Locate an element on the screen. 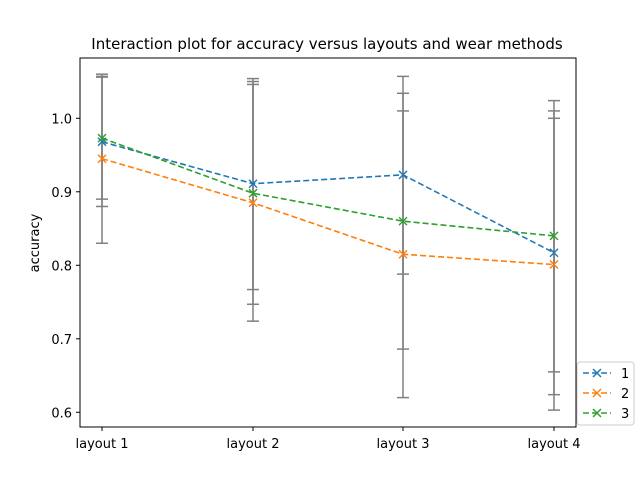 Image resolution: width=640 pixels, height=480 pixels. y-tick-label-2: 0.7 is located at coordinates (61, 340).